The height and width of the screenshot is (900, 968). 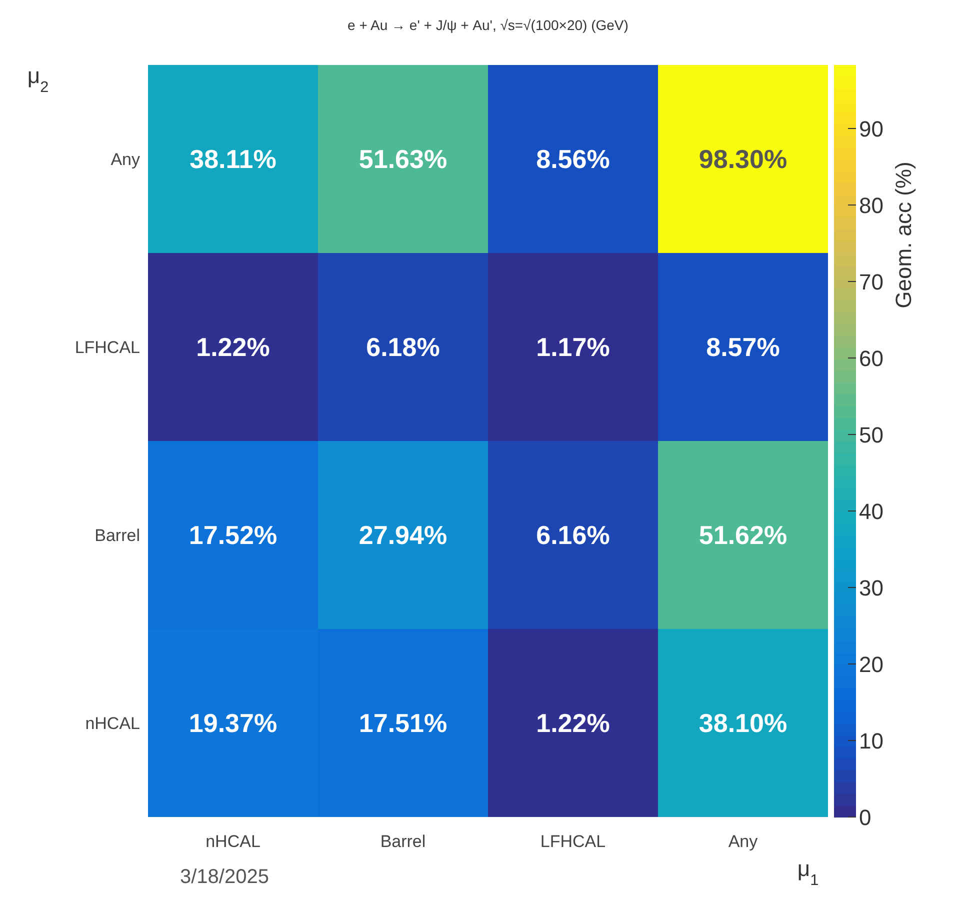 What do you see at coordinates (403, 535) in the screenshot?
I see `data-label: 27.94%` at bounding box center [403, 535].